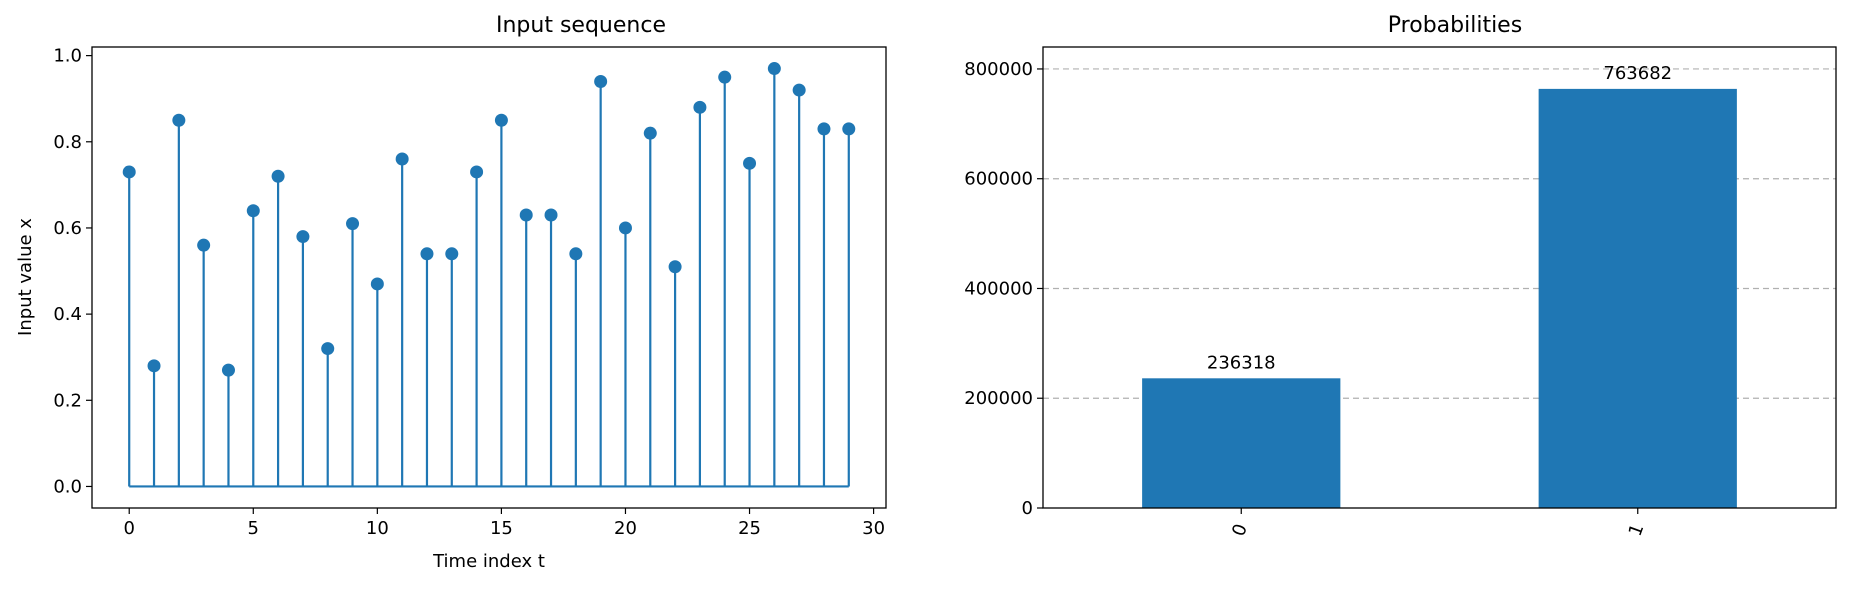 The width and height of the screenshot is (1850, 592). What do you see at coordinates (67, 486) in the screenshot?
I see `y-tick-label: 0.0` at bounding box center [67, 486].